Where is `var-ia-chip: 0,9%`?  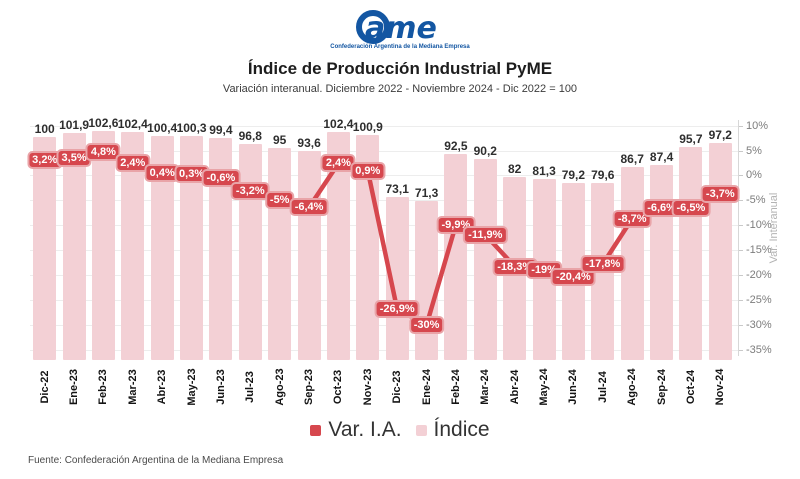 var-ia-chip: 0,9% is located at coordinates (368, 170).